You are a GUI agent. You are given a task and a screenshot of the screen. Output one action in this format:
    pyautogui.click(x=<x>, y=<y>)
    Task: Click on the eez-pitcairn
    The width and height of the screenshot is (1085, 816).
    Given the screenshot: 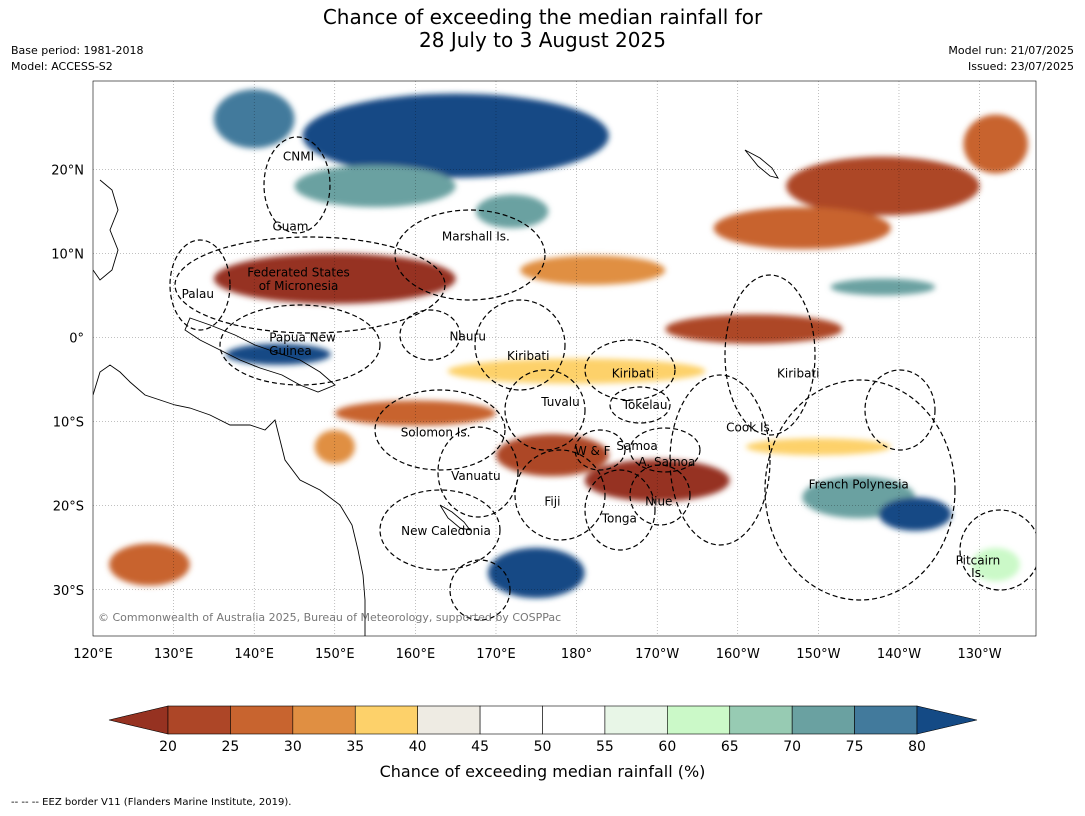 What is the action you would take?
    pyautogui.click(x=997, y=550)
    